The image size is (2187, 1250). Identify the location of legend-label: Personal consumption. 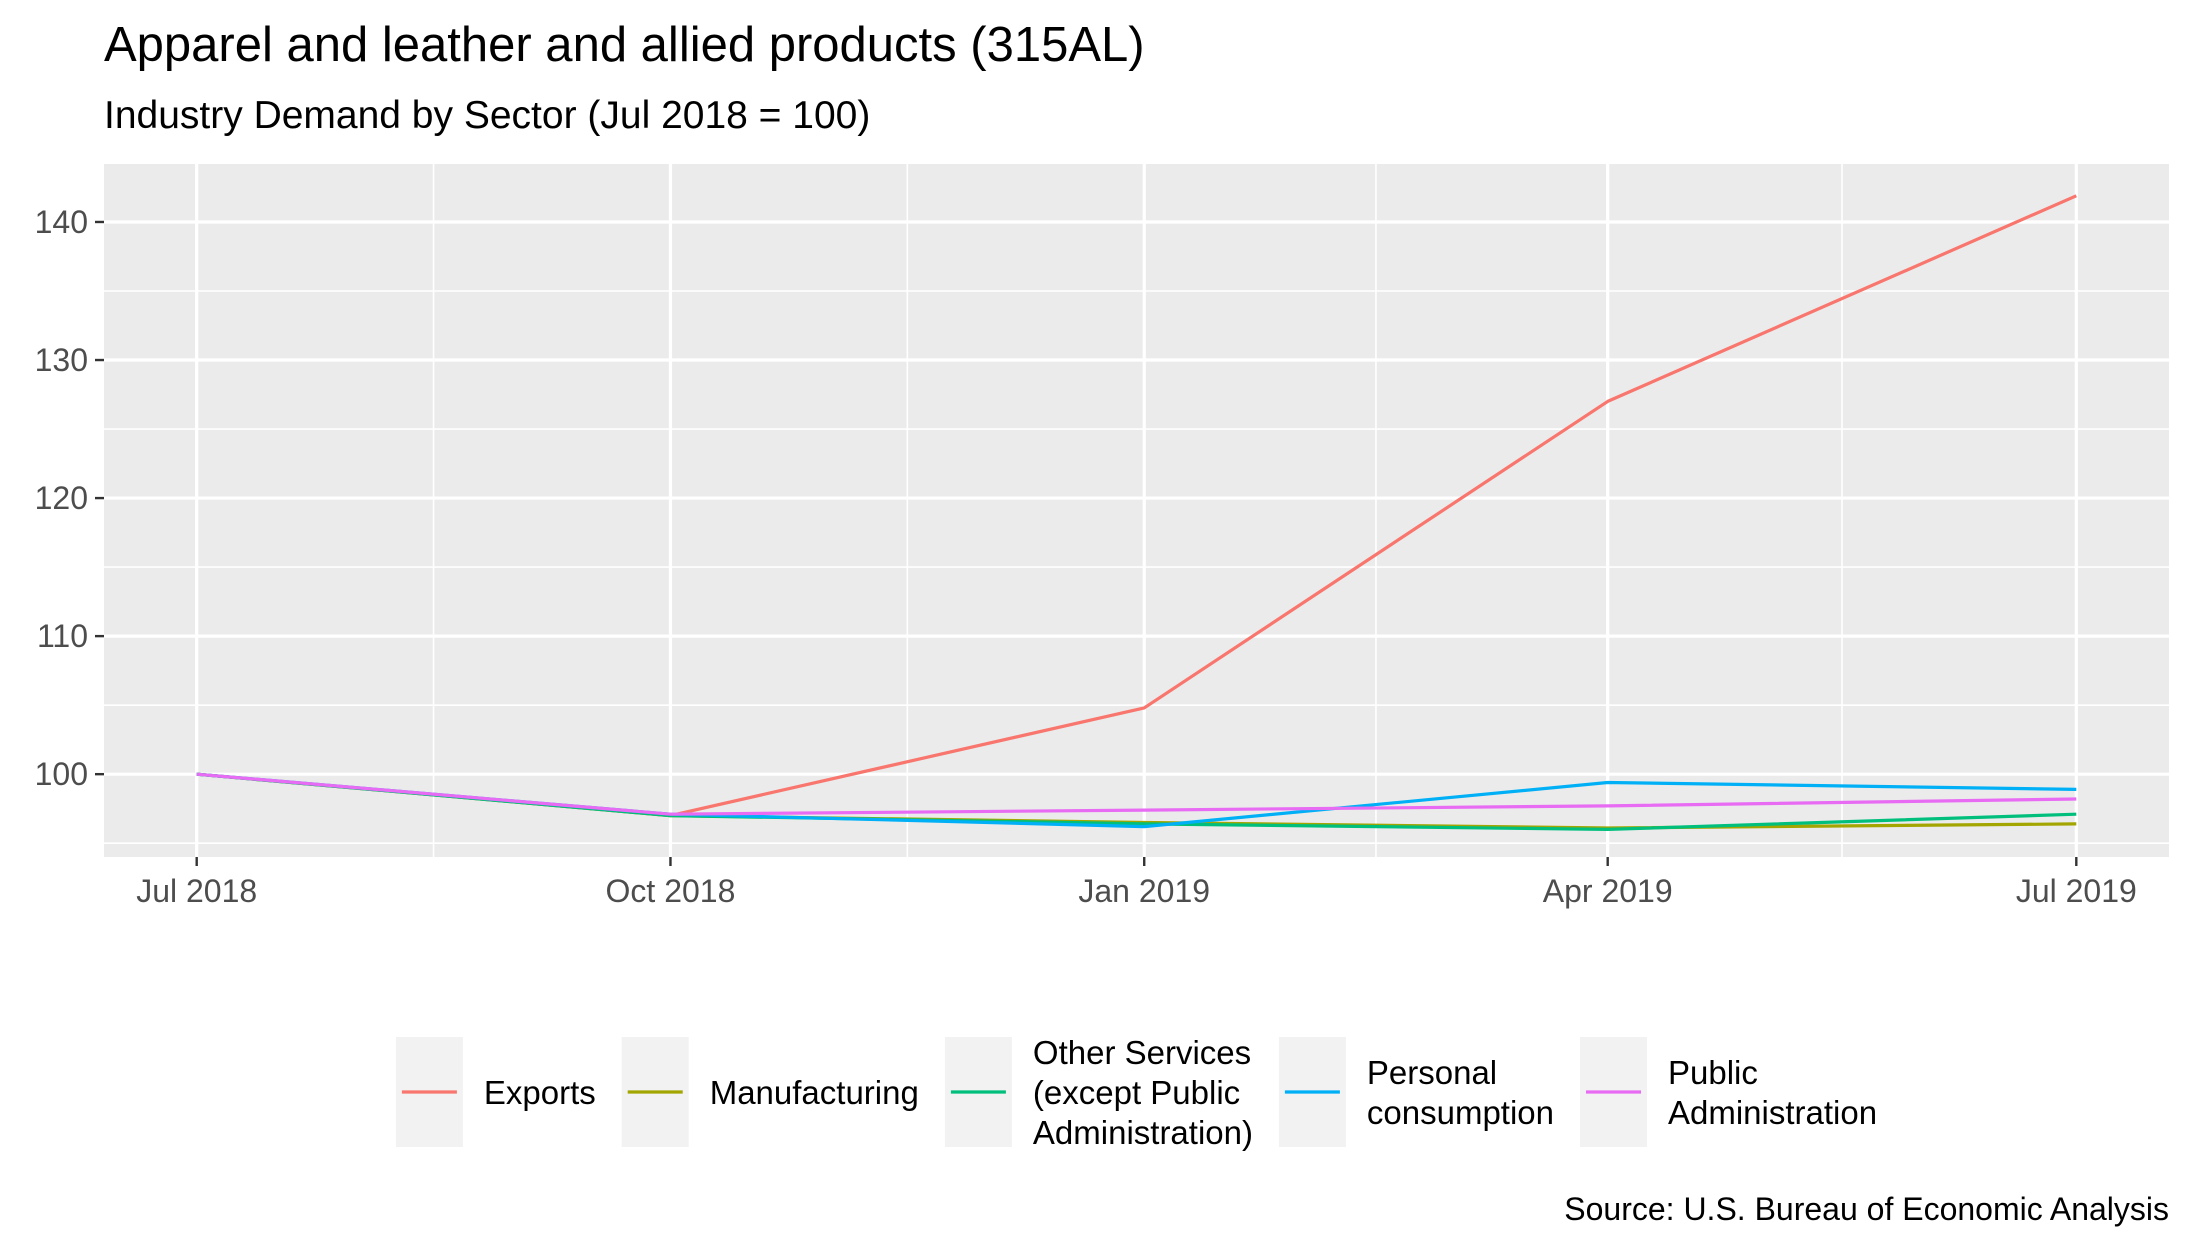
(1460, 1092).